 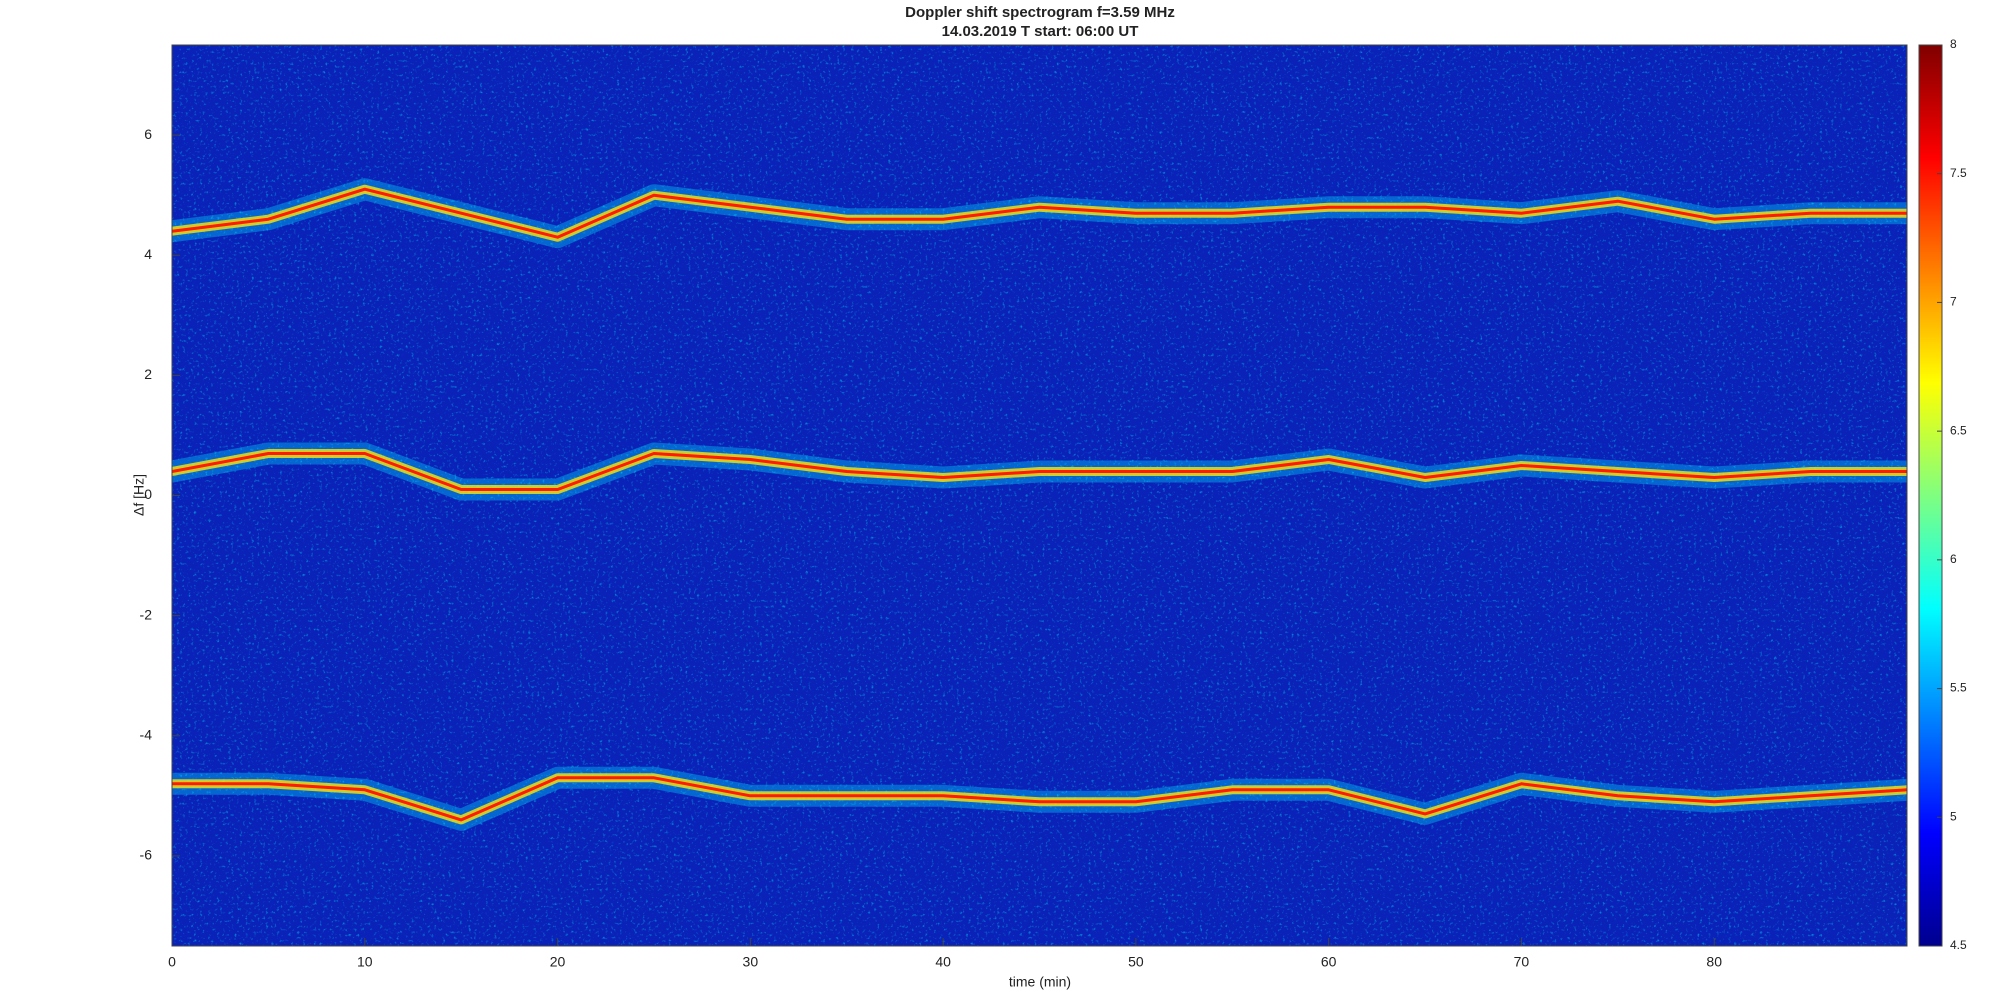 I want to click on colorbar-tick-label: 8, so click(x=1953, y=44).